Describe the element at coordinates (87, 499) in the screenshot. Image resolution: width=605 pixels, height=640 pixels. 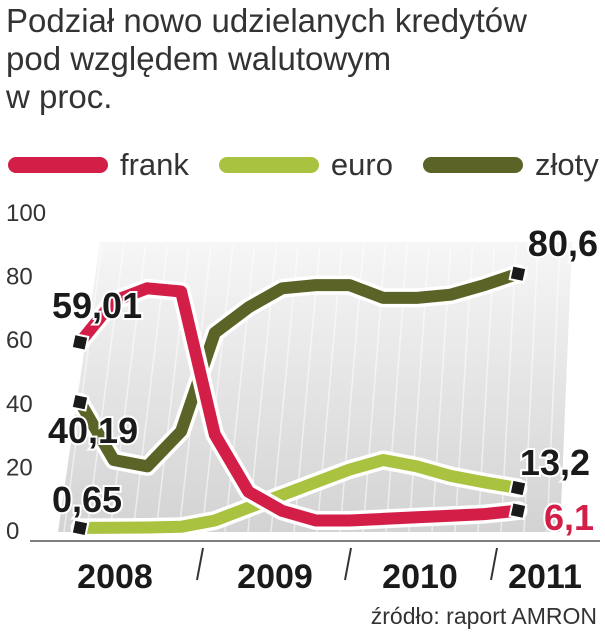
I see `data-label-euro-start: 0,65` at that location.